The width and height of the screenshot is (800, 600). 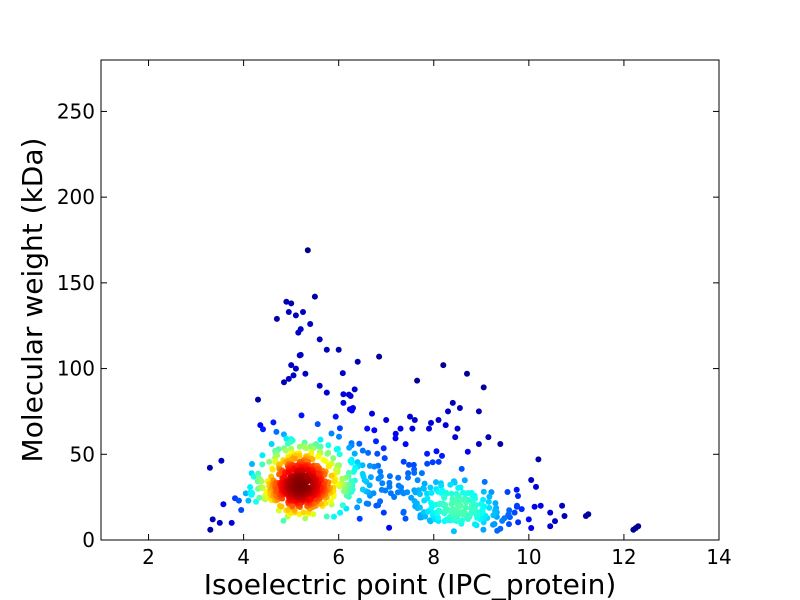 I want to click on y-axis-title: Molecular weight (kDa), so click(x=32, y=300).